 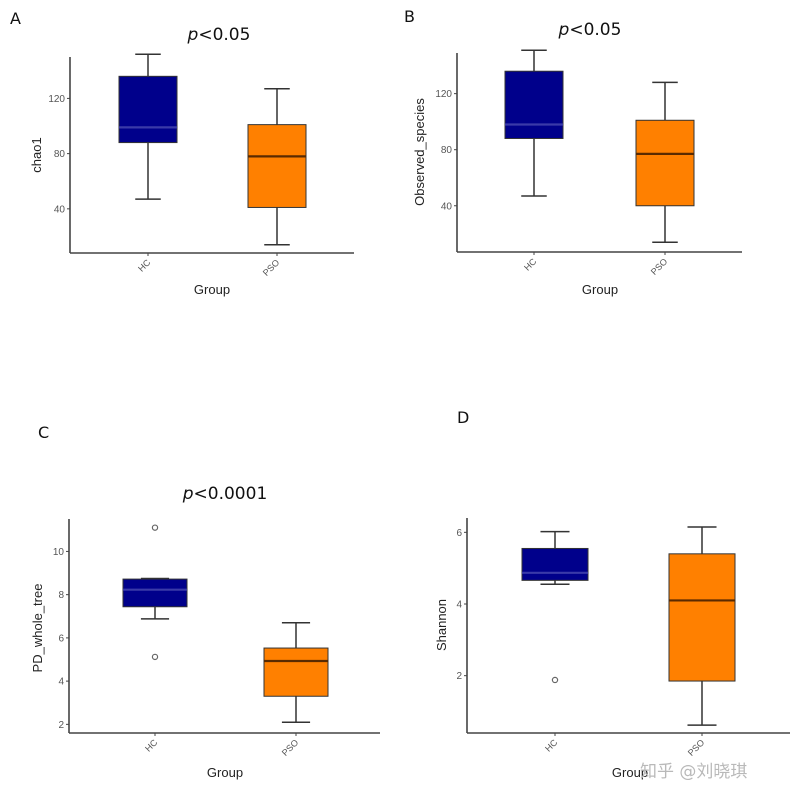 What do you see at coordinates (61, 595) in the screenshot?
I see `y-tick-label: 8` at bounding box center [61, 595].